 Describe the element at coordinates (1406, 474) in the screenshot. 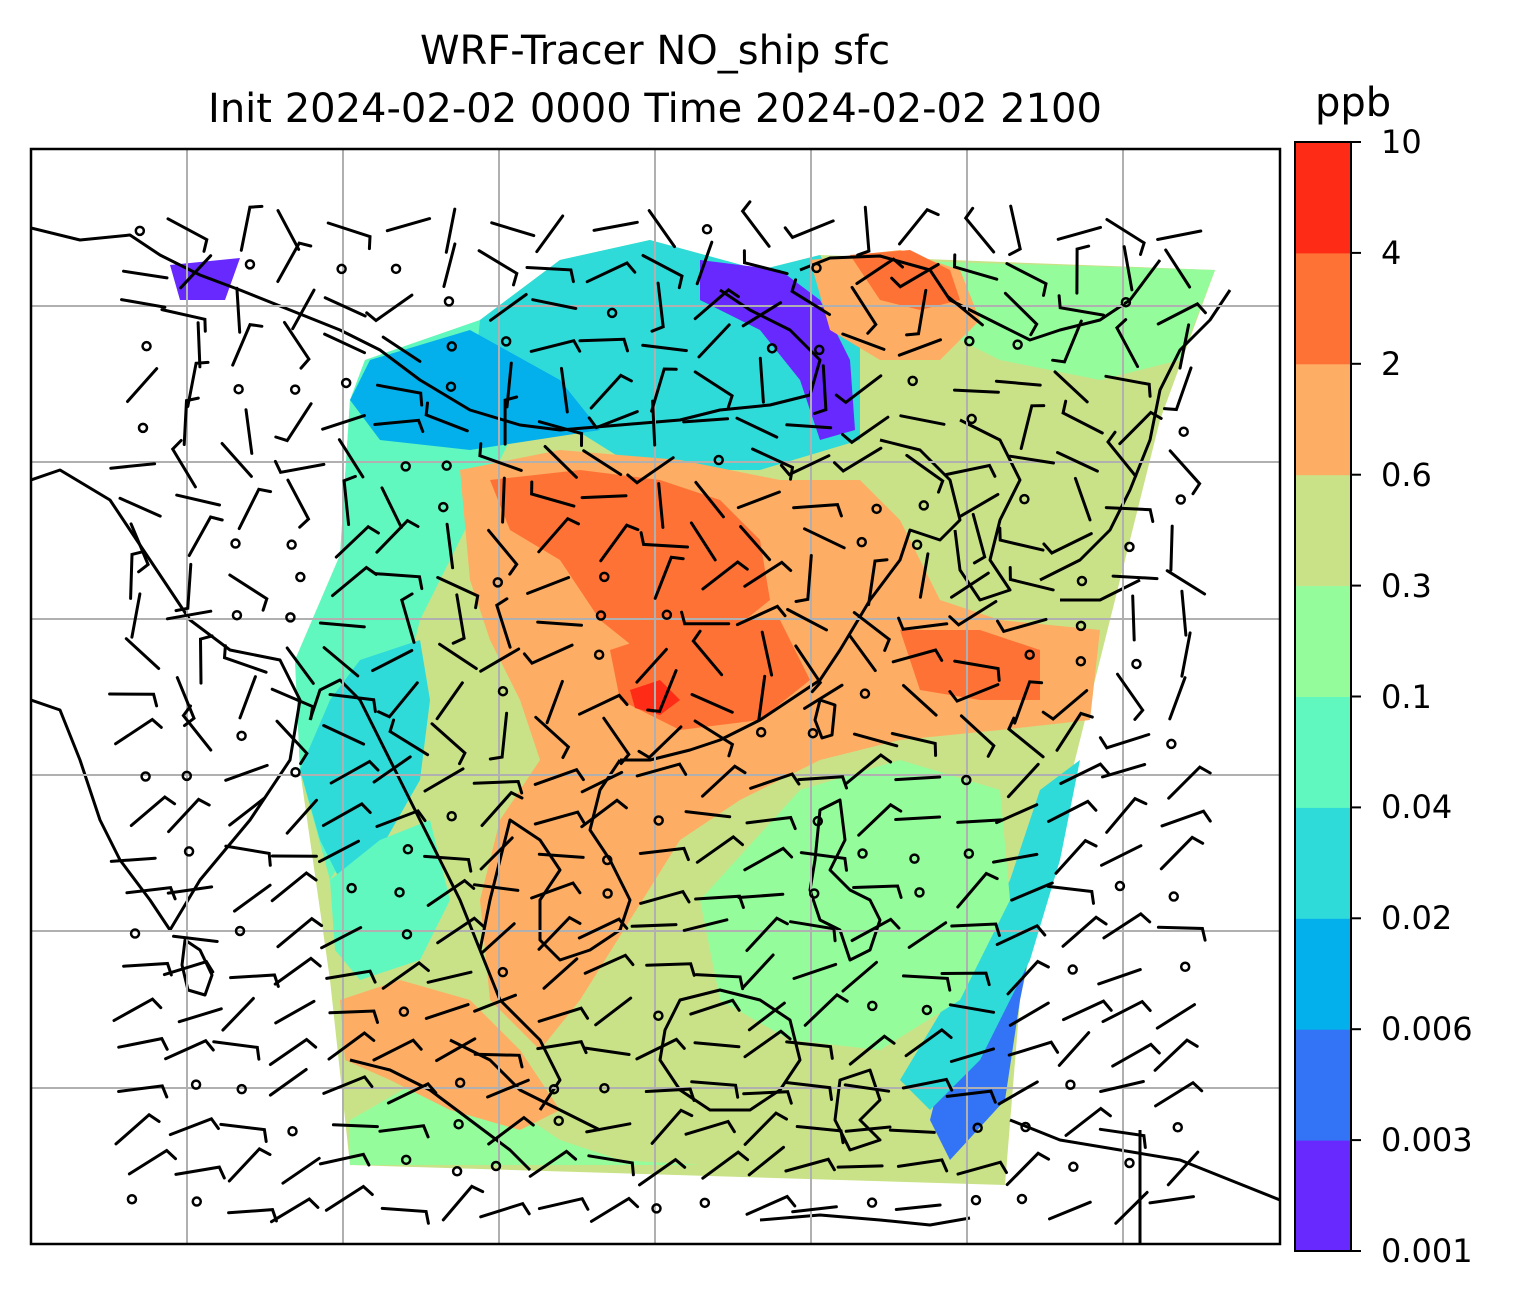

I see `colorbar-tick-label: 0.6` at that location.